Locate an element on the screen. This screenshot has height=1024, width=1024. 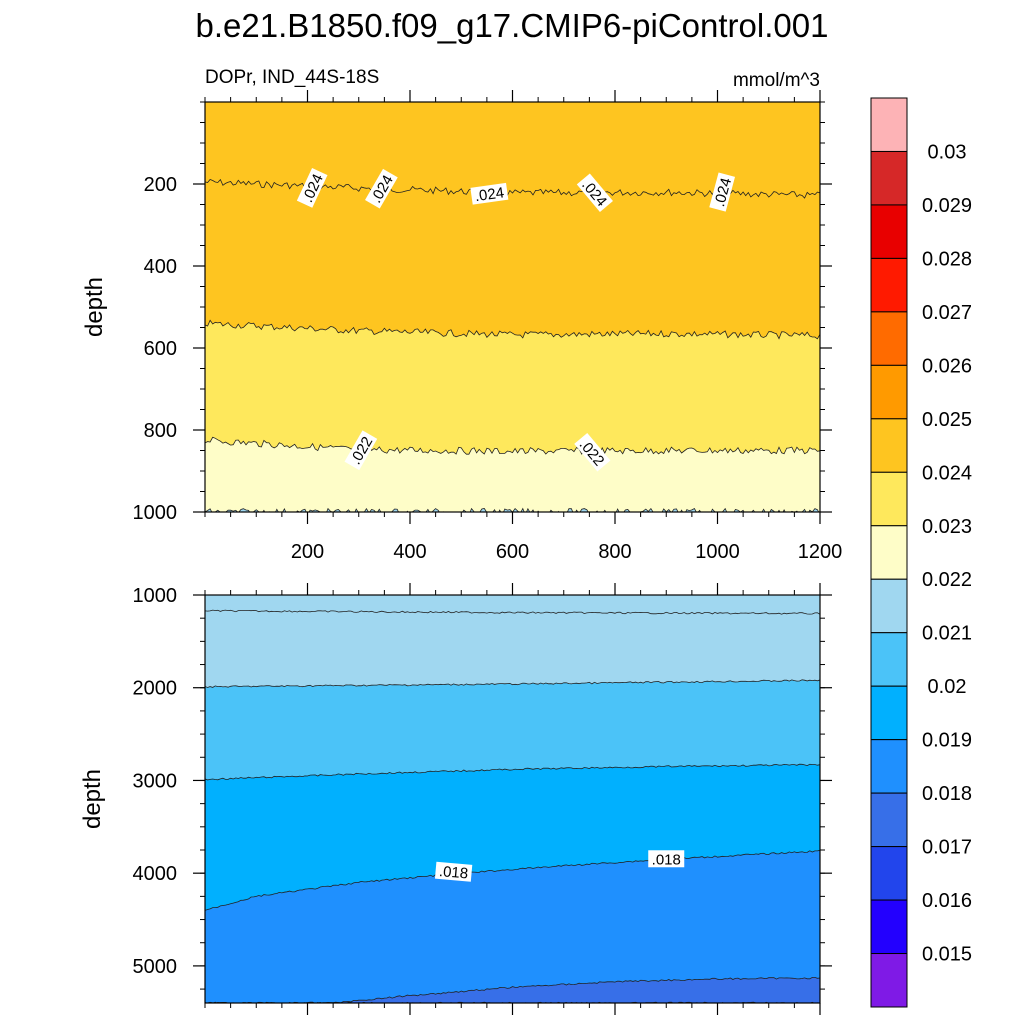
subtitle-left: DOPr, IND_44S-18S is located at coordinates (292, 77).